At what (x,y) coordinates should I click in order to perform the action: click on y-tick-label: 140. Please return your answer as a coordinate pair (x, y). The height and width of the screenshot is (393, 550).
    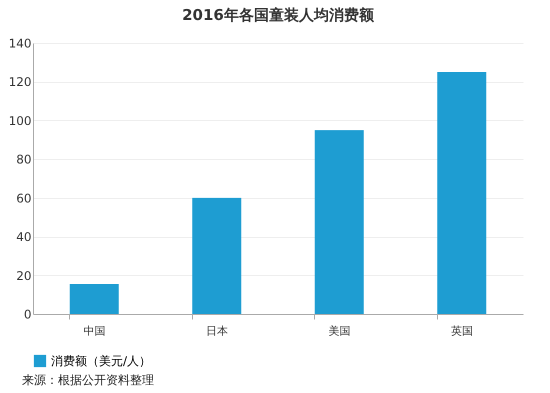
    Looking at the image, I should click on (20, 43).